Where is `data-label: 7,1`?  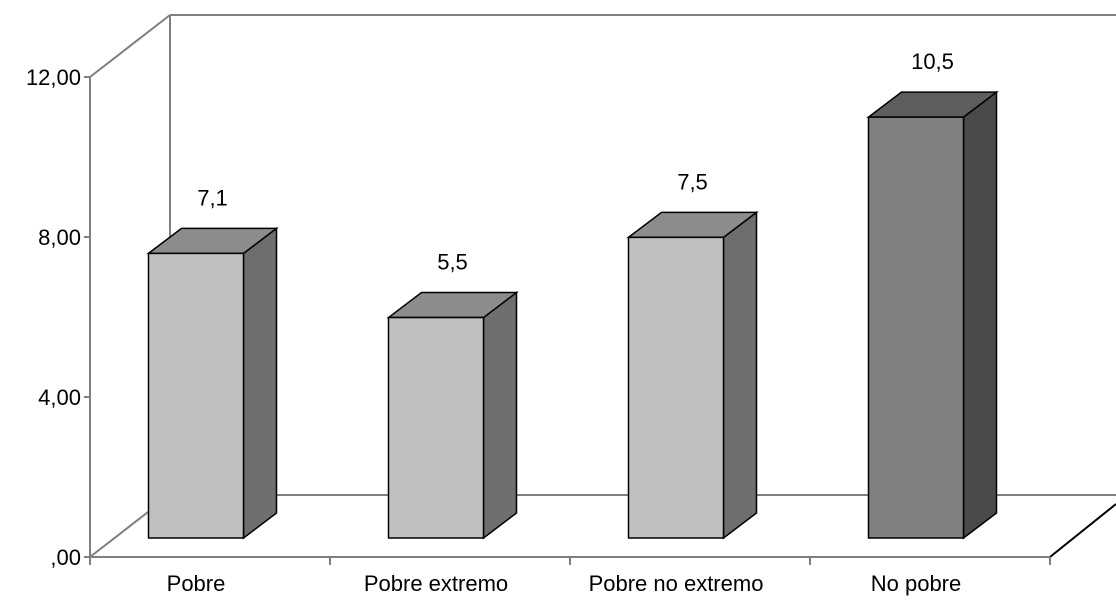
data-label: 7,1 is located at coordinates (212, 197).